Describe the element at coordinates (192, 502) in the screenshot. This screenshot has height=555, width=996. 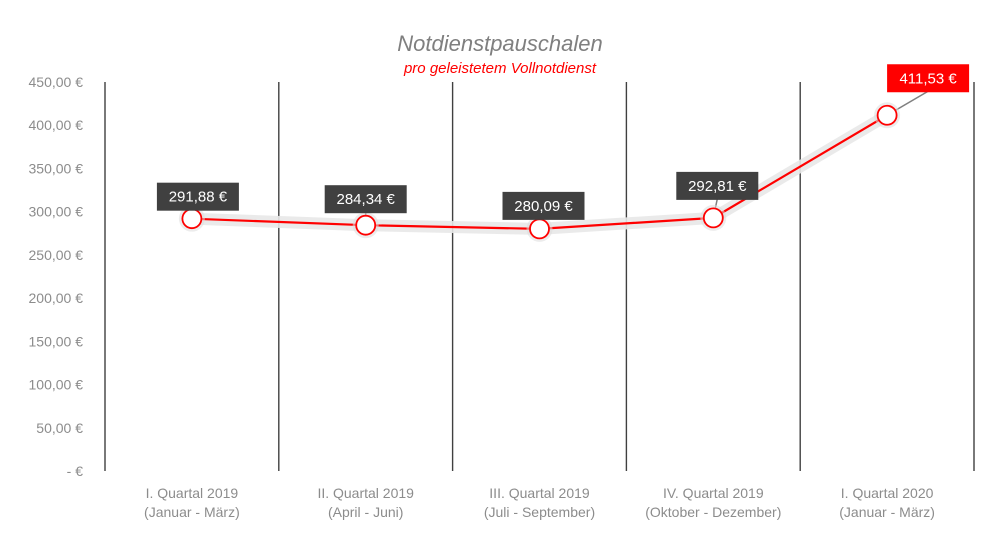
I see `x-tick-label: I. Quartal 2019 (Januar - März)` at that location.